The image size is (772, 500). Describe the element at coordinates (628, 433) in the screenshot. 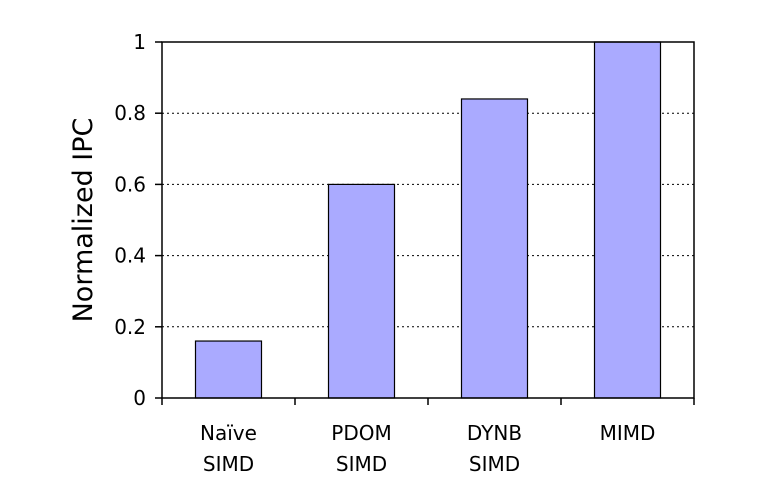

I see `x-category-label: MIMD` at that location.